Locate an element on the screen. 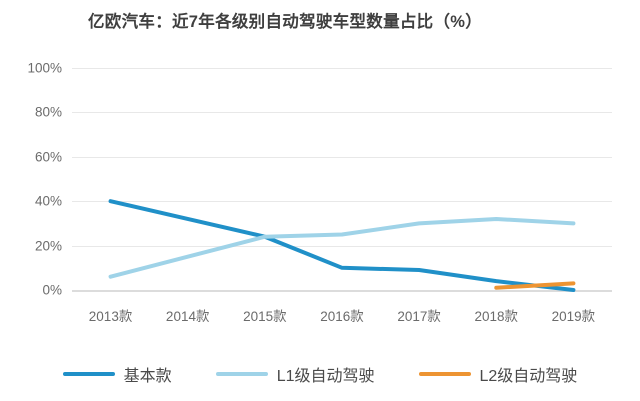 Image resolution: width=640 pixels, height=401 pixels. y-axis-tick-label: 0% is located at coordinates (52, 290).